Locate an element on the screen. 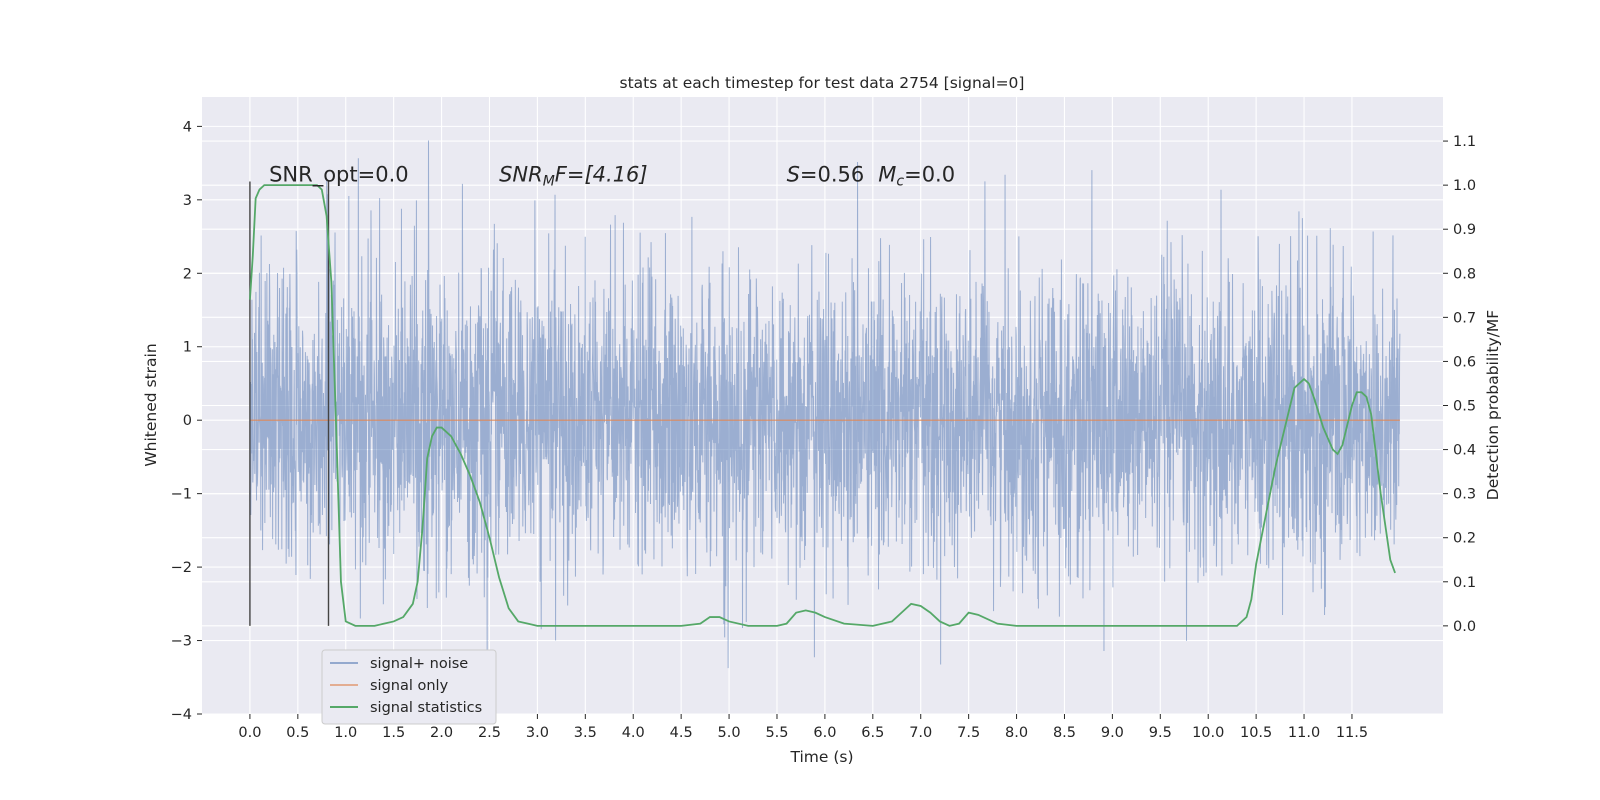 The width and height of the screenshot is (1600, 800). y2-tick-label-3: 0.3 is located at coordinates (1464, 495).